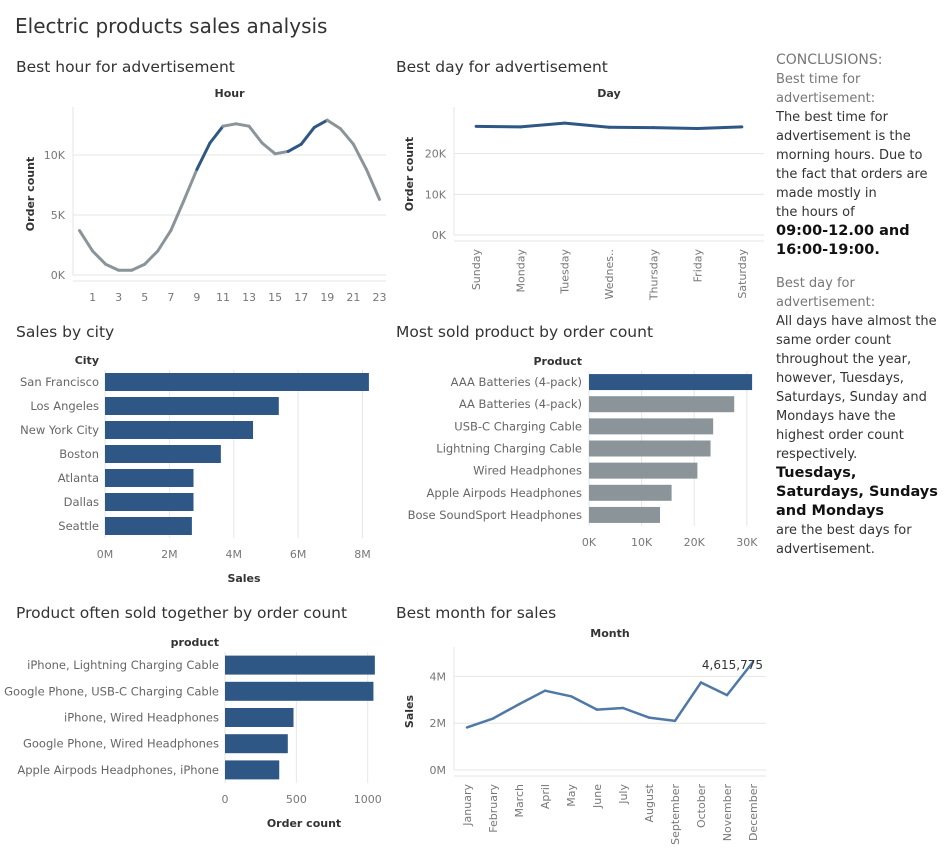 Image resolution: width=949 pixels, height=859 pixels. Describe the element at coordinates (527, 471) in the screenshot. I see `product-category-label: Wired Headphones` at that location.